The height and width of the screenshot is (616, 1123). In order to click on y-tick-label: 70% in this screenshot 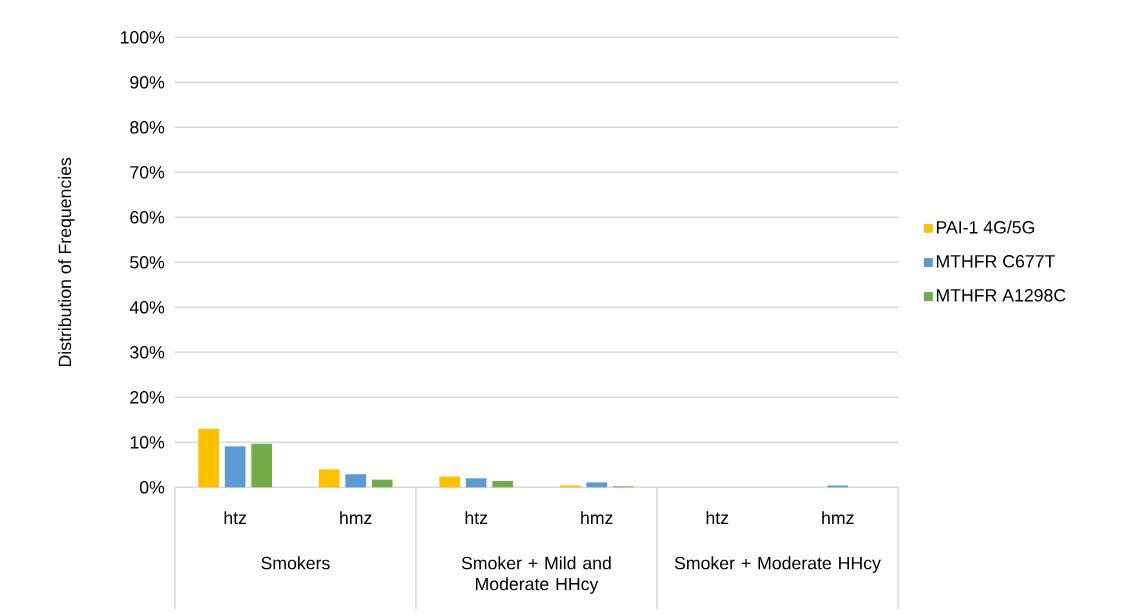, I will do `click(147, 172)`.